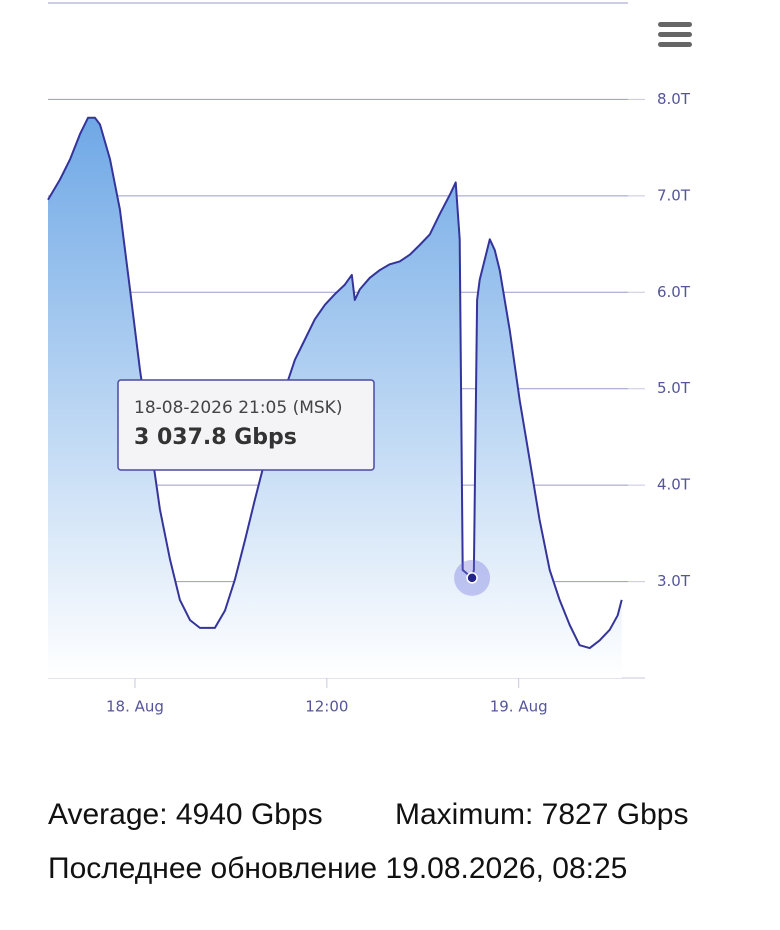  Describe the element at coordinates (674, 581) in the screenshot. I see `y-tick-label: 3.0T` at that location.